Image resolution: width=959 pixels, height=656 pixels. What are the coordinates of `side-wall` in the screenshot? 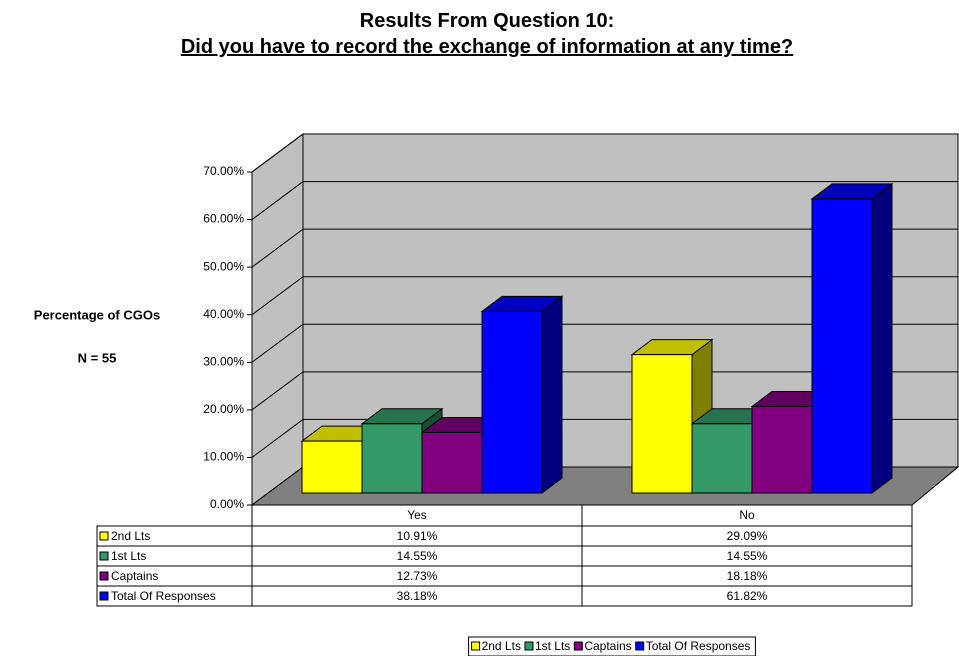 It's located at (277, 319).